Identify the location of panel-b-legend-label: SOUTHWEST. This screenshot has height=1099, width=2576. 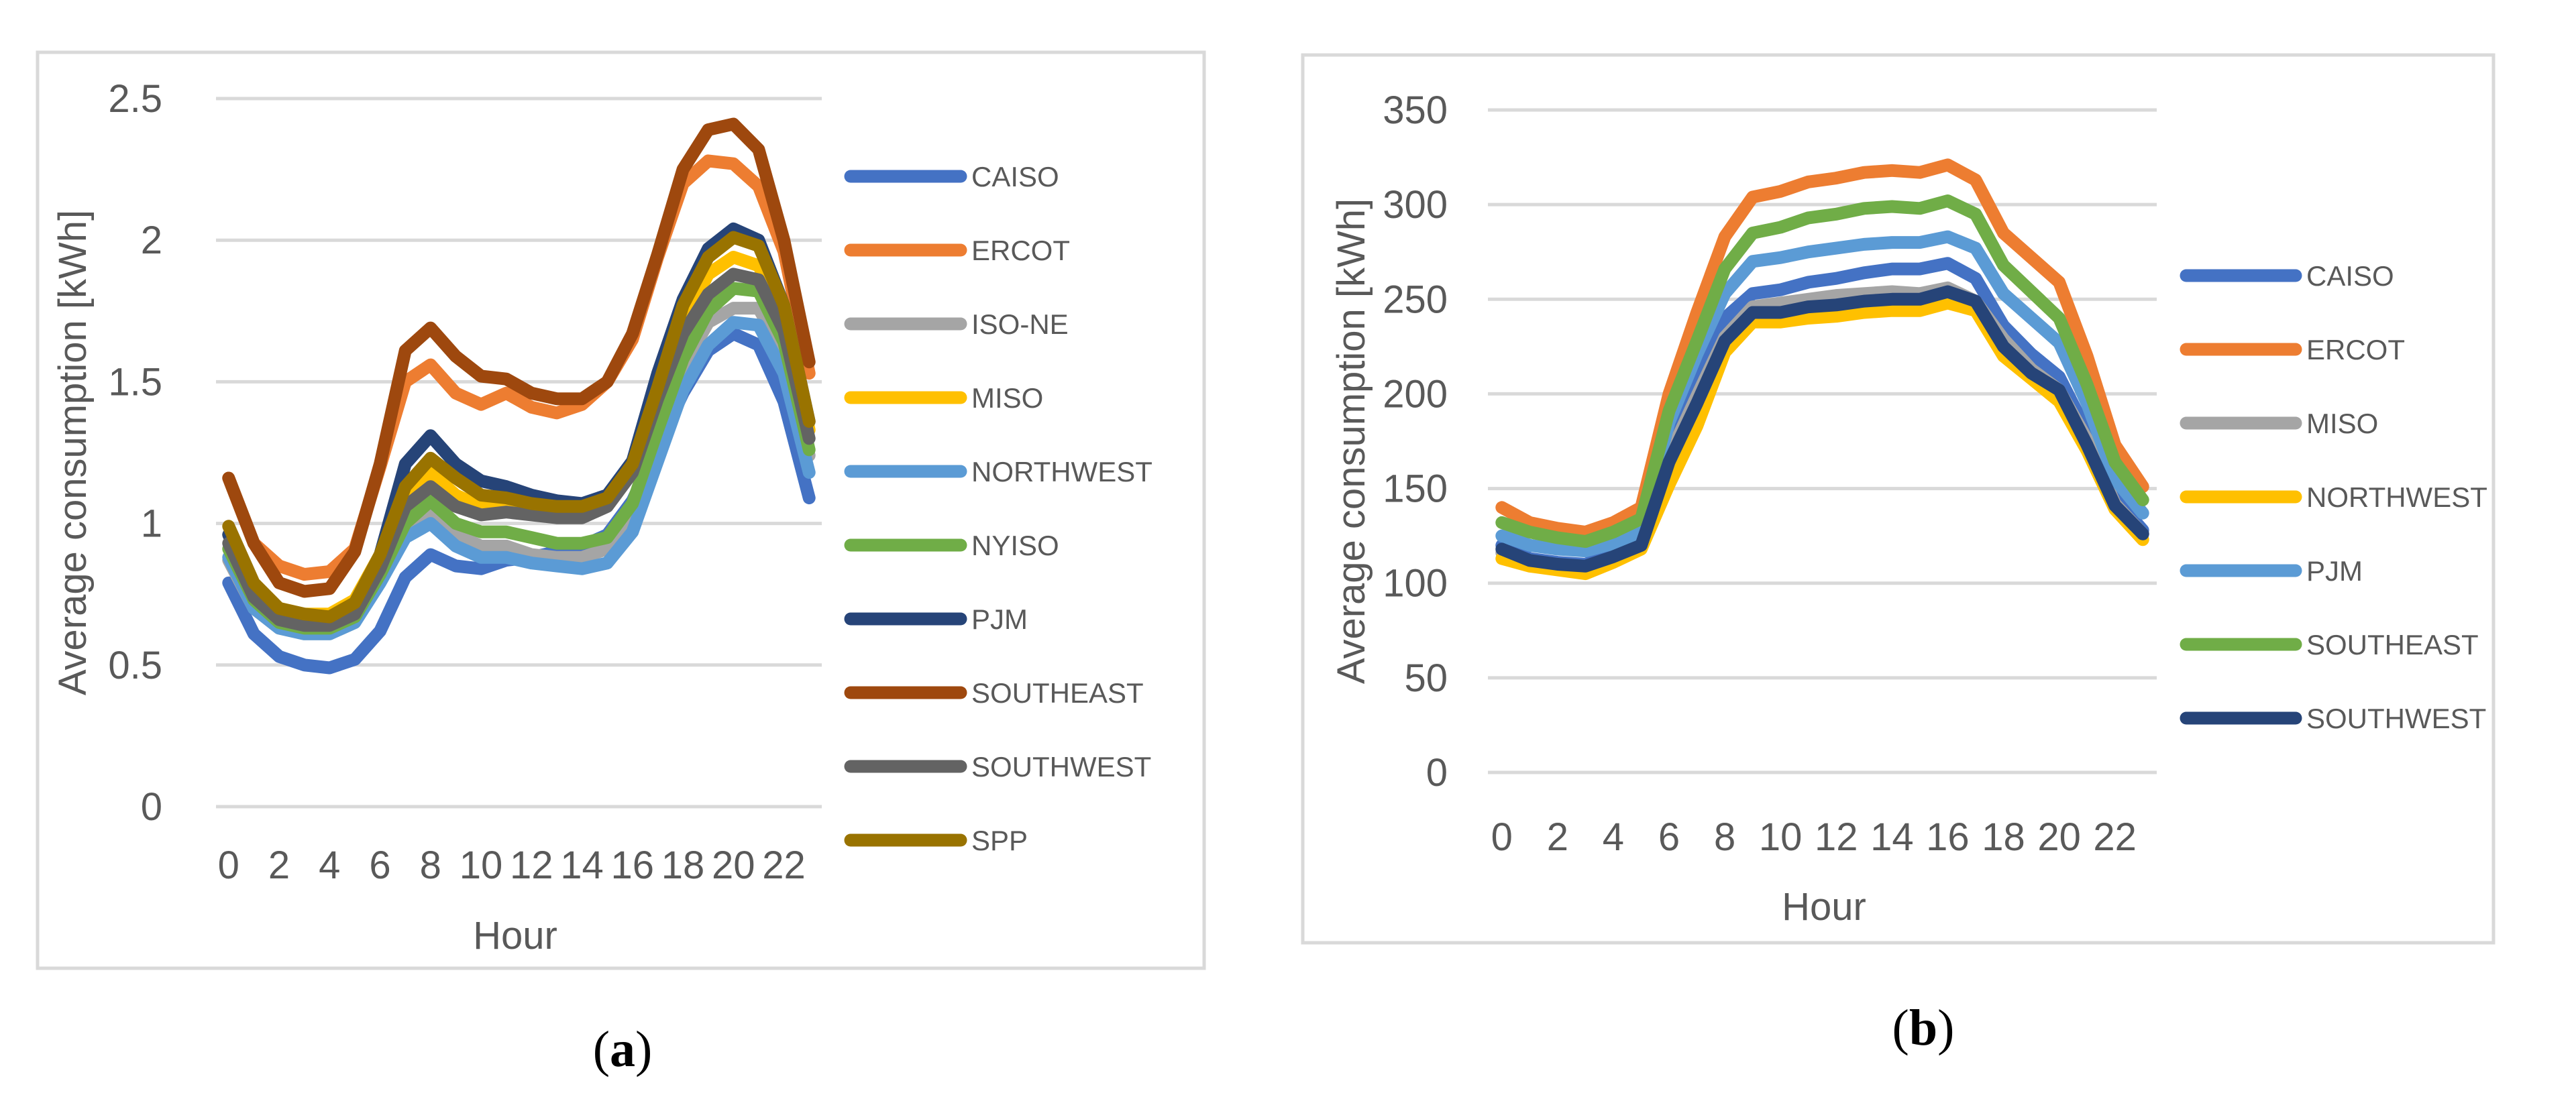
(2396, 718).